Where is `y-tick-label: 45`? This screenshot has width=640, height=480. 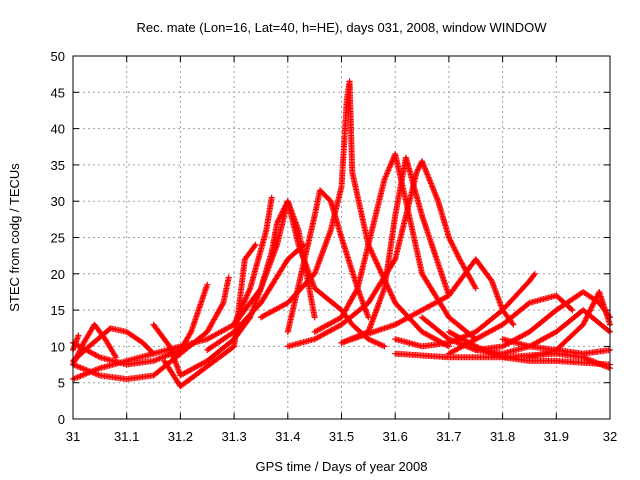 y-tick-label: 45 is located at coordinates (58, 92).